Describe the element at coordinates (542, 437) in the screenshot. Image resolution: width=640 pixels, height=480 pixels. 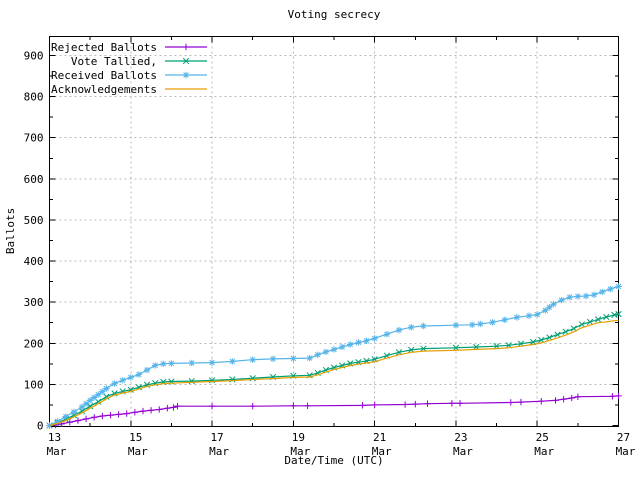
I see `svg-text: 25` at that location.